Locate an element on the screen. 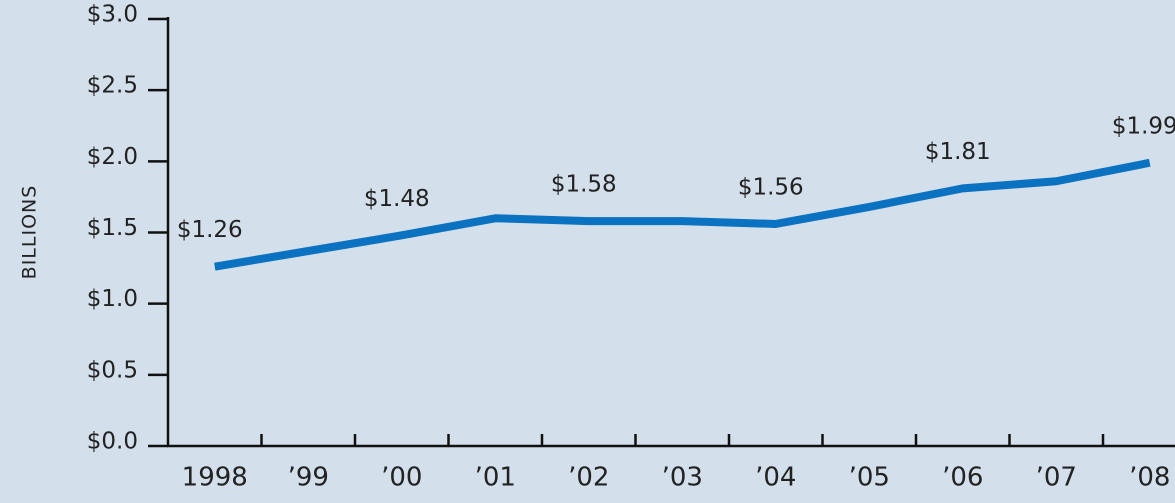 Image resolution: width=1175 pixels, height=503 pixels. y-tick-label: $0.5 is located at coordinates (112, 370).